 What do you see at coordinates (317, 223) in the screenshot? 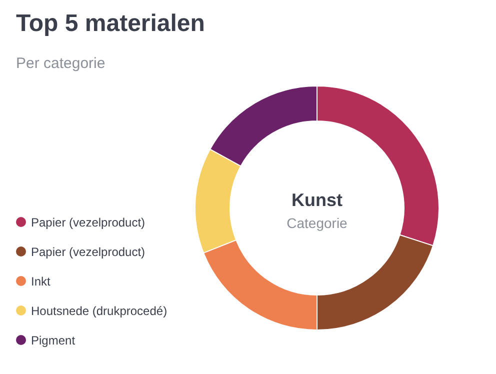
I see `text: Categorie` at bounding box center [317, 223].